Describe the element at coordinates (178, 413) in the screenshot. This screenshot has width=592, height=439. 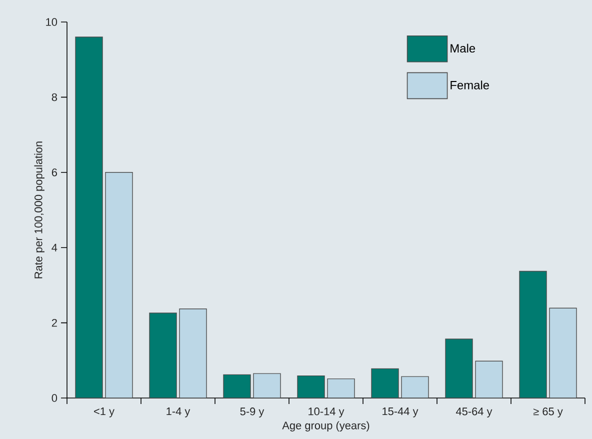
I see `x-tick-label: 1-4 y` at that location.